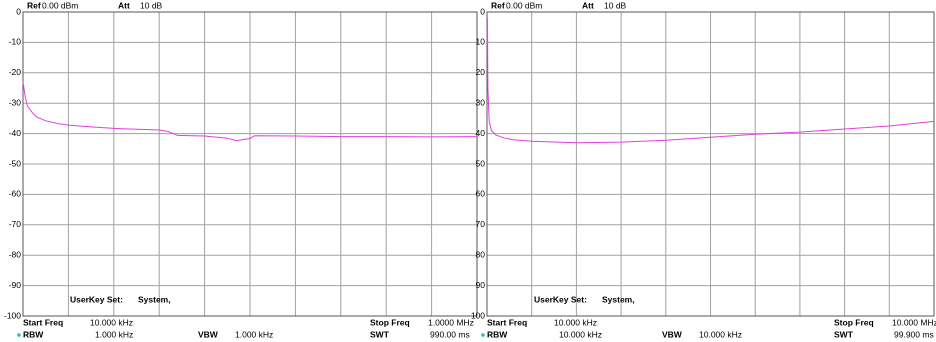  What do you see at coordinates (481, 224) in the screenshot?
I see `y-tick-label: 70` at bounding box center [481, 224].